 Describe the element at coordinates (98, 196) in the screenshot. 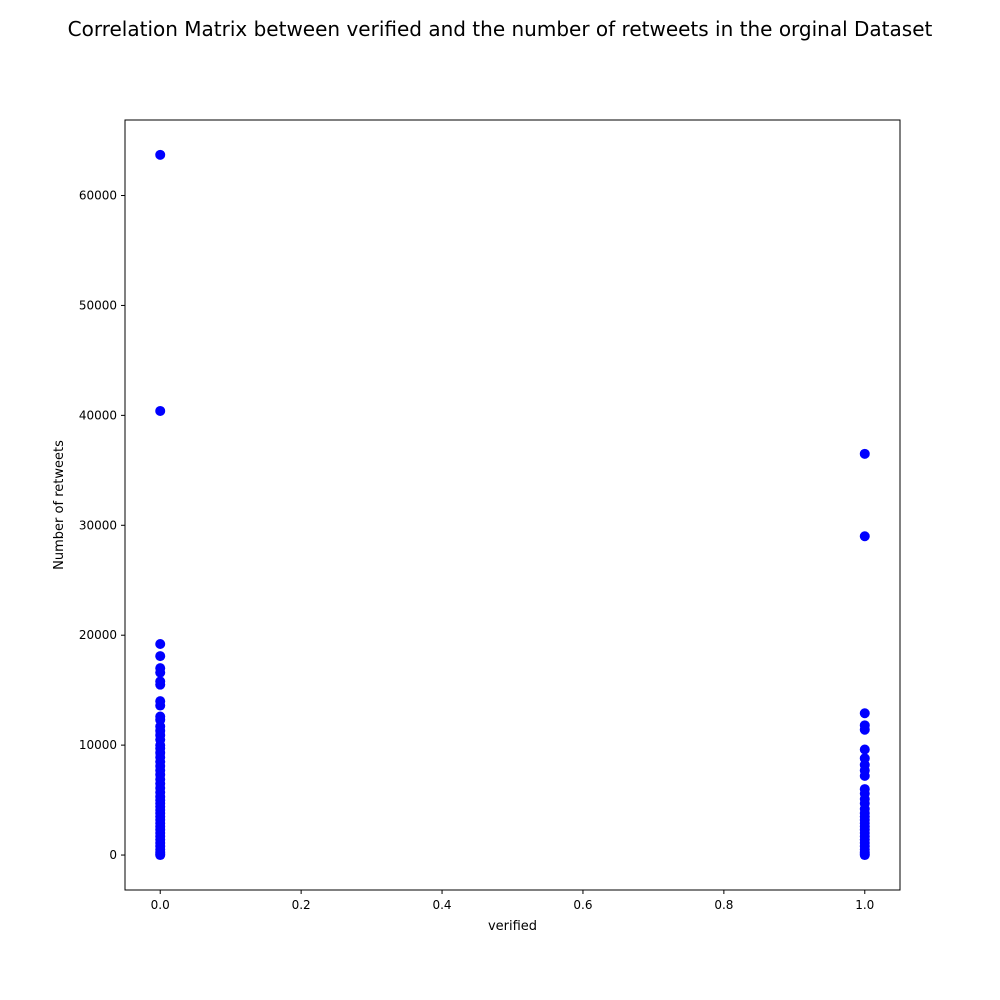

I see `y-tick-label: 60000` at that location.